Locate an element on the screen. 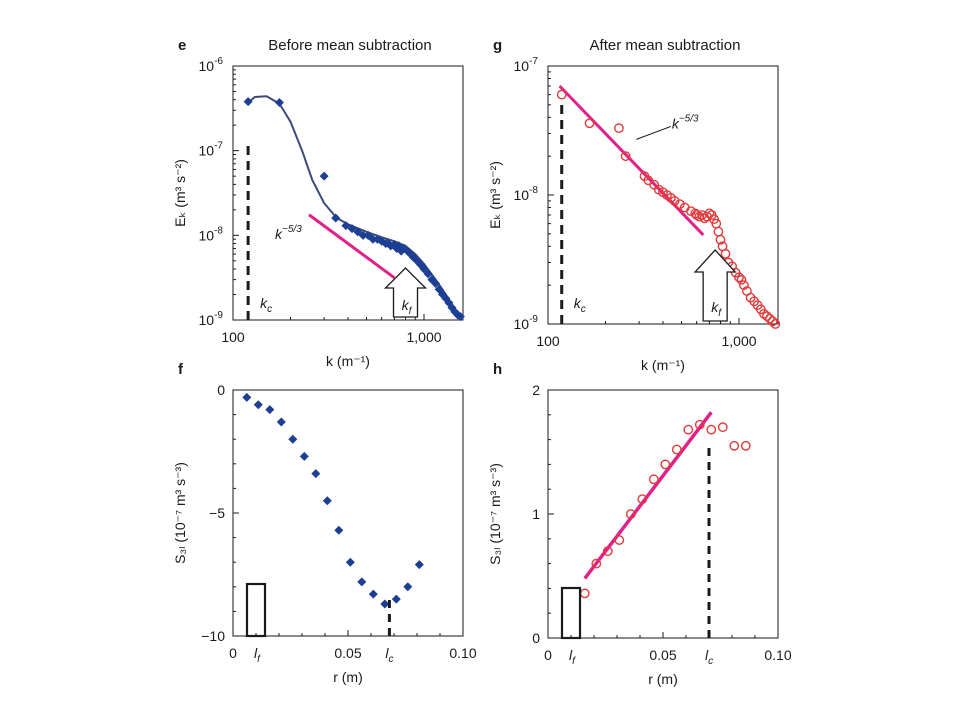 This screenshot has width=960, height=720. y-tick-label: −5 is located at coordinates (217, 513).